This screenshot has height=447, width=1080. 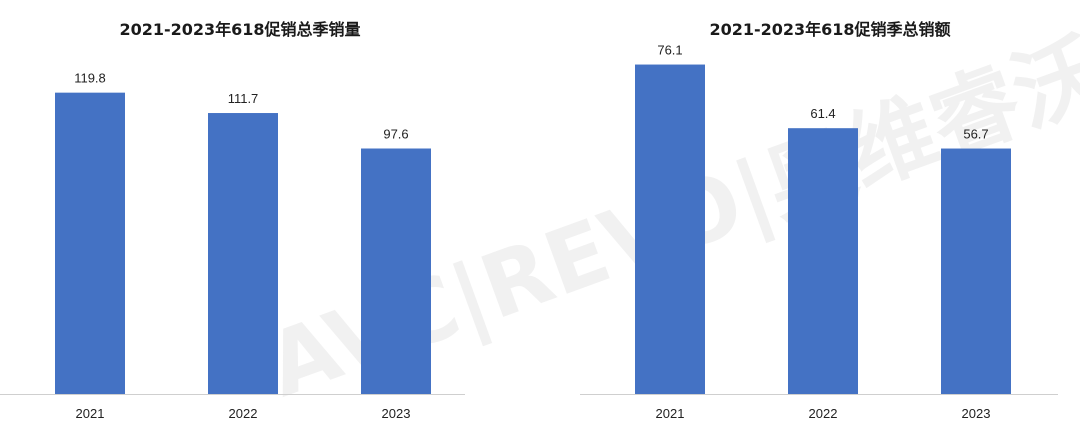 I want to click on chart-title: 2021-2023年618促销总季销量, so click(x=240, y=29).